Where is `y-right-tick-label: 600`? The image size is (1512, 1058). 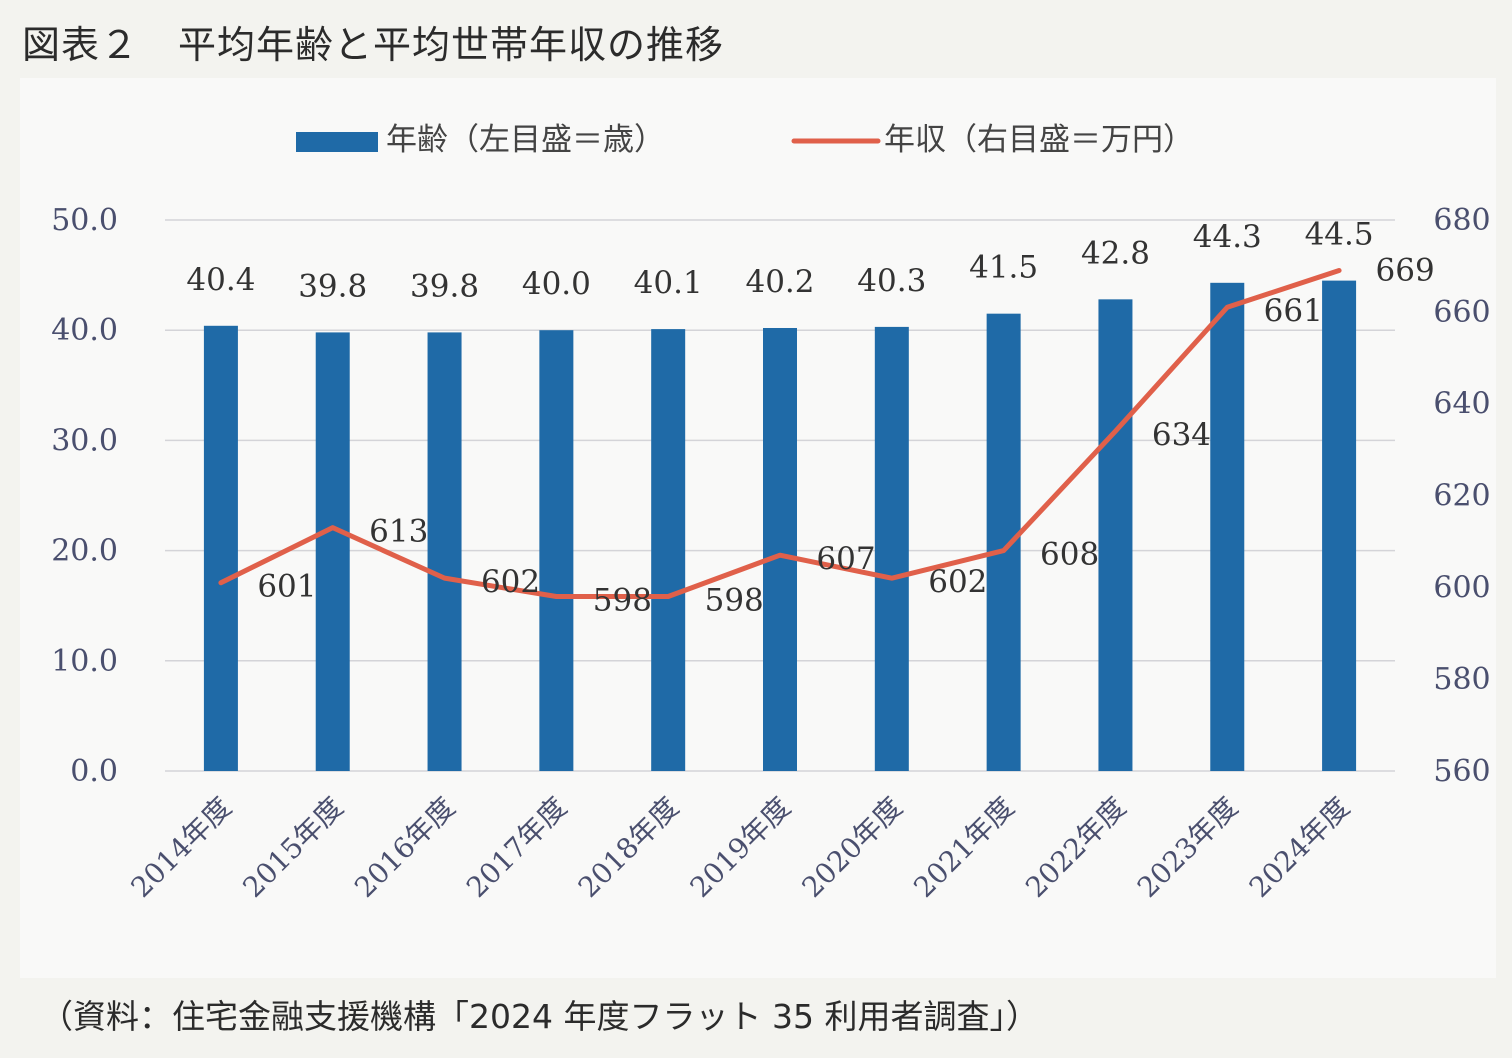
y-right-tick-label: 600 is located at coordinates (1461, 587).